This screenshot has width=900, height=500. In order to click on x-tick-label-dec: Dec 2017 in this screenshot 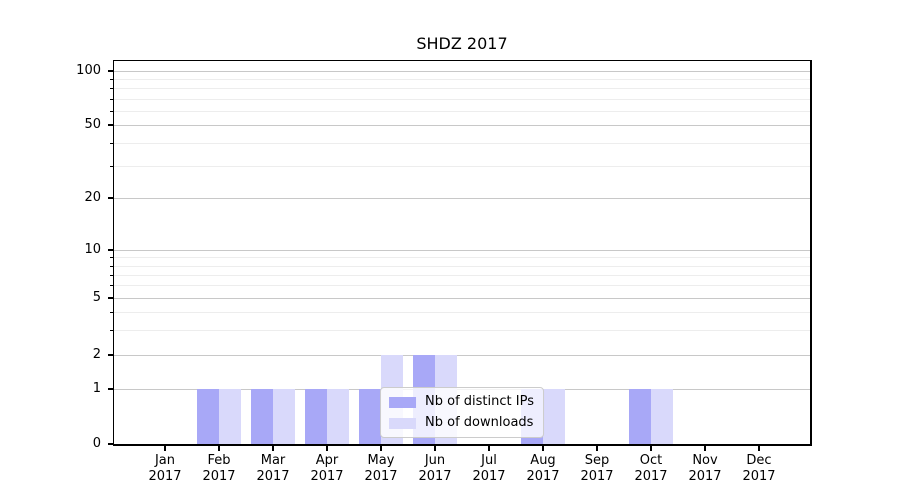, I will do `click(759, 468)`.